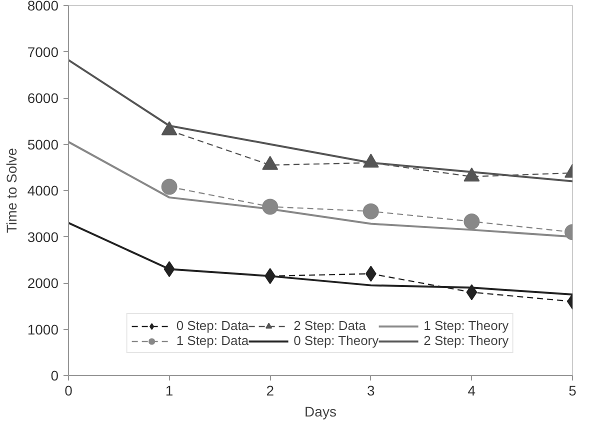 The image size is (612, 422). Describe the element at coordinates (212, 325) in the screenshot. I see `legend-label: 0 Step: Data` at that location.